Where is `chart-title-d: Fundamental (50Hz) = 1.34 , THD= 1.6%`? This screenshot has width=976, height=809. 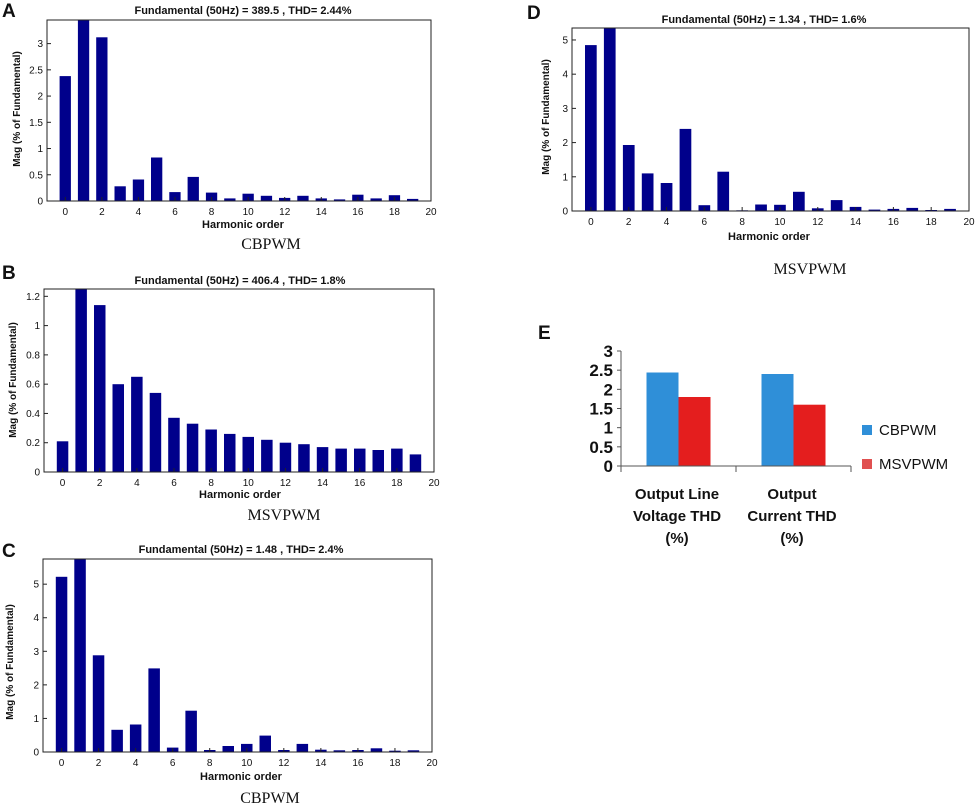
chart-title-d: Fundamental (50Hz) = 1.34 , THD= 1.6% is located at coordinates (764, 20).